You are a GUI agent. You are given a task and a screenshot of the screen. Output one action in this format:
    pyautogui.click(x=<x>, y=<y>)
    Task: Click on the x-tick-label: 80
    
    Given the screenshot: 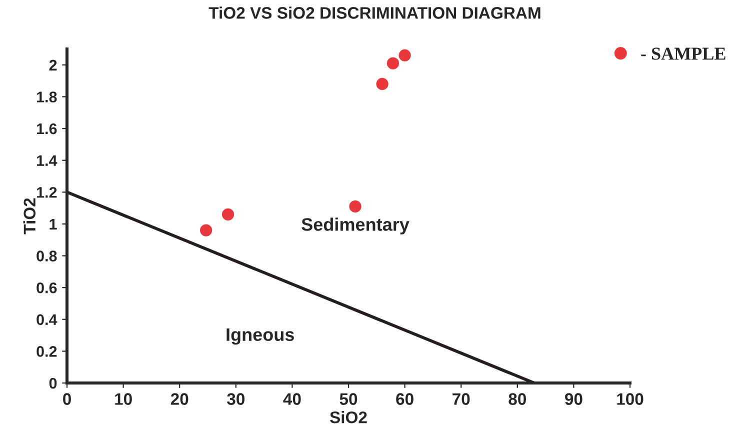 What is the action you would take?
    pyautogui.click(x=517, y=399)
    